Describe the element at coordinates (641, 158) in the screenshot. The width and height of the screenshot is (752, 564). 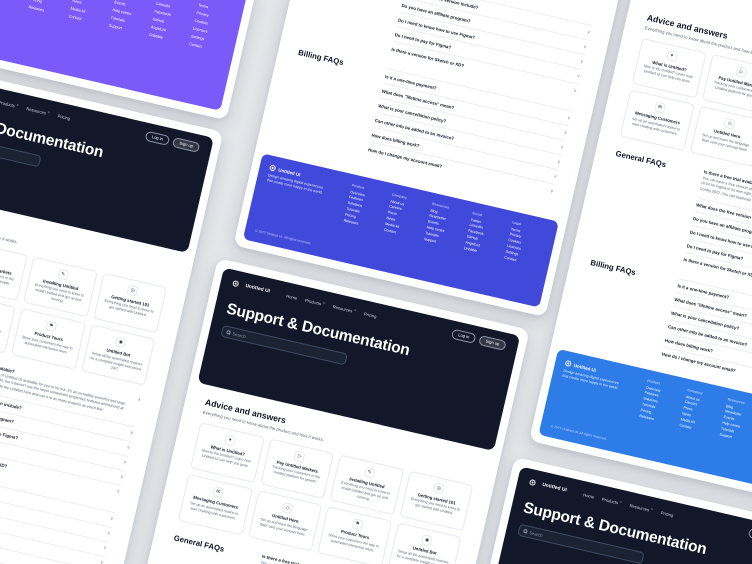
I see `faq-section-title: General FAQs` at that location.